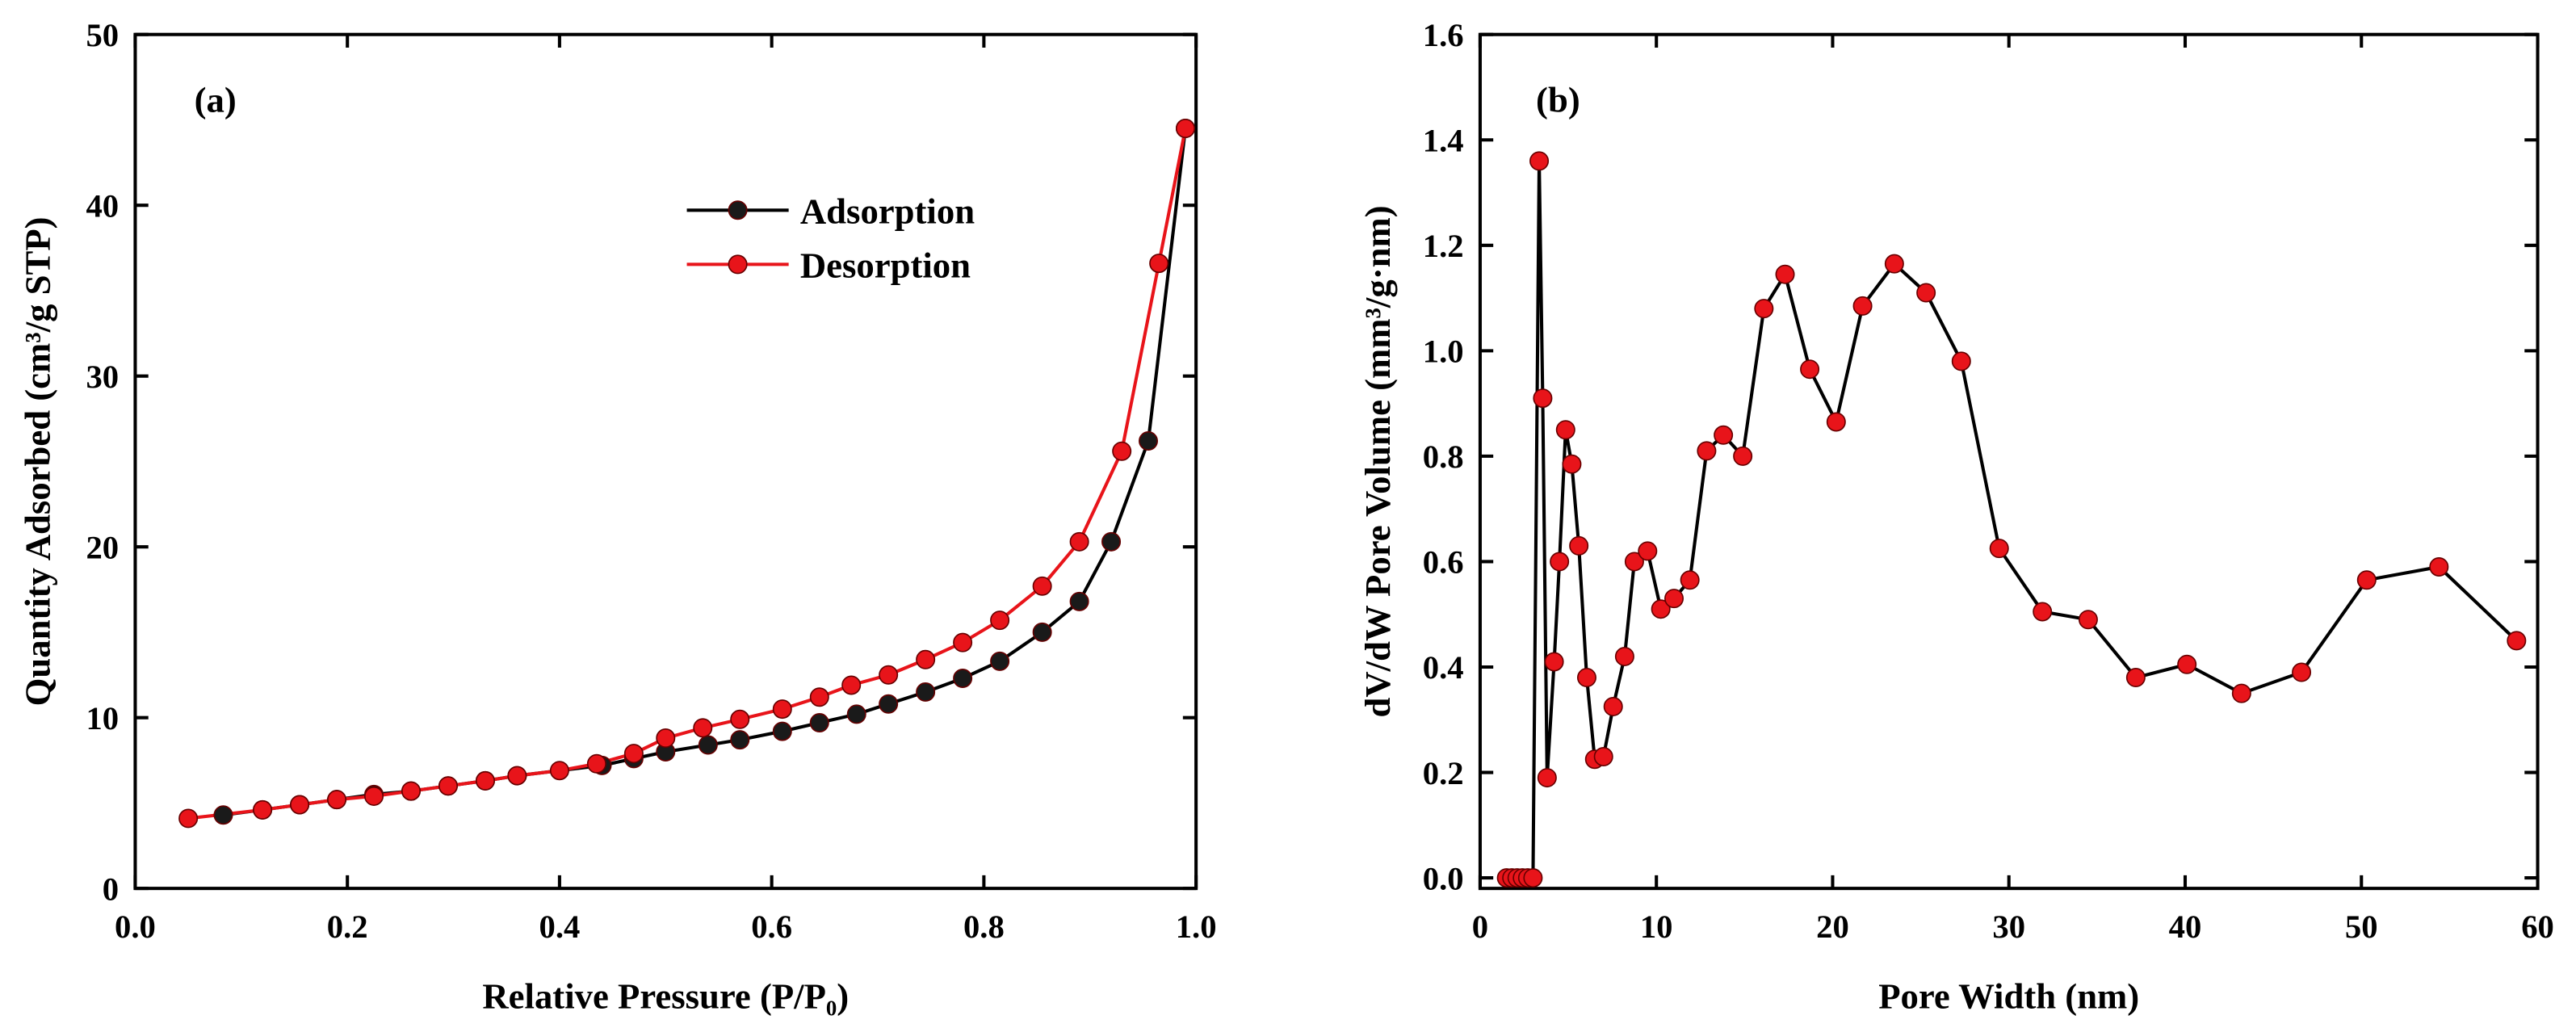 The height and width of the screenshot is (1028, 2576). What do you see at coordinates (1443, 773) in the screenshot?
I see `y-tick-label: 0.2` at bounding box center [1443, 773].